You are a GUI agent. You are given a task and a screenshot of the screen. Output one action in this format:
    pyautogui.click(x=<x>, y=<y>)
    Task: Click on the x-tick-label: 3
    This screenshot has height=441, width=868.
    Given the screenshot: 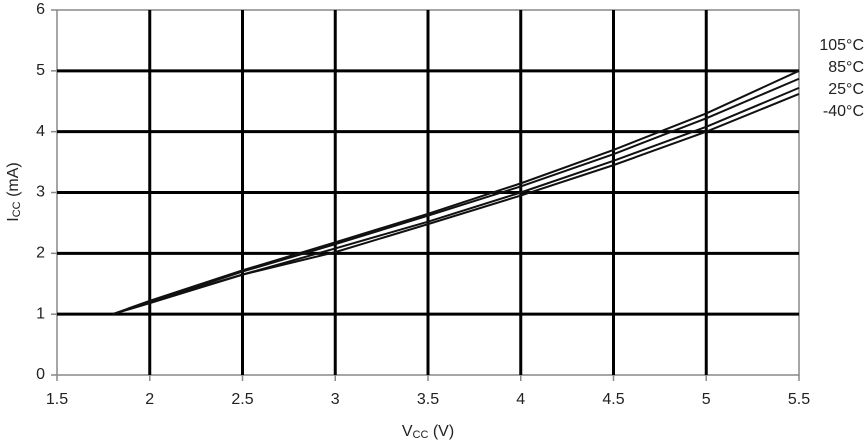 What is the action you would take?
    pyautogui.click(x=335, y=399)
    